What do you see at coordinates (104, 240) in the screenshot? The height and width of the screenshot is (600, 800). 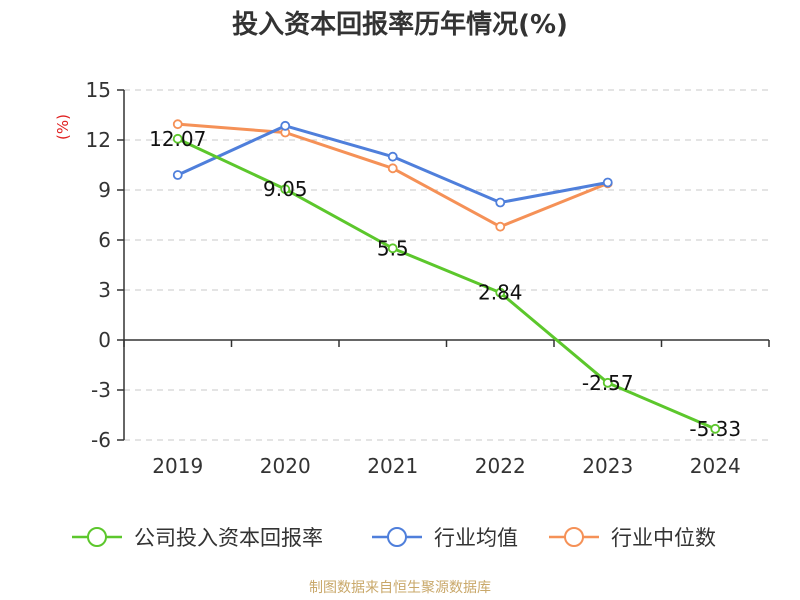 I see `y-tick-label: 6` at bounding box center [104, 240].